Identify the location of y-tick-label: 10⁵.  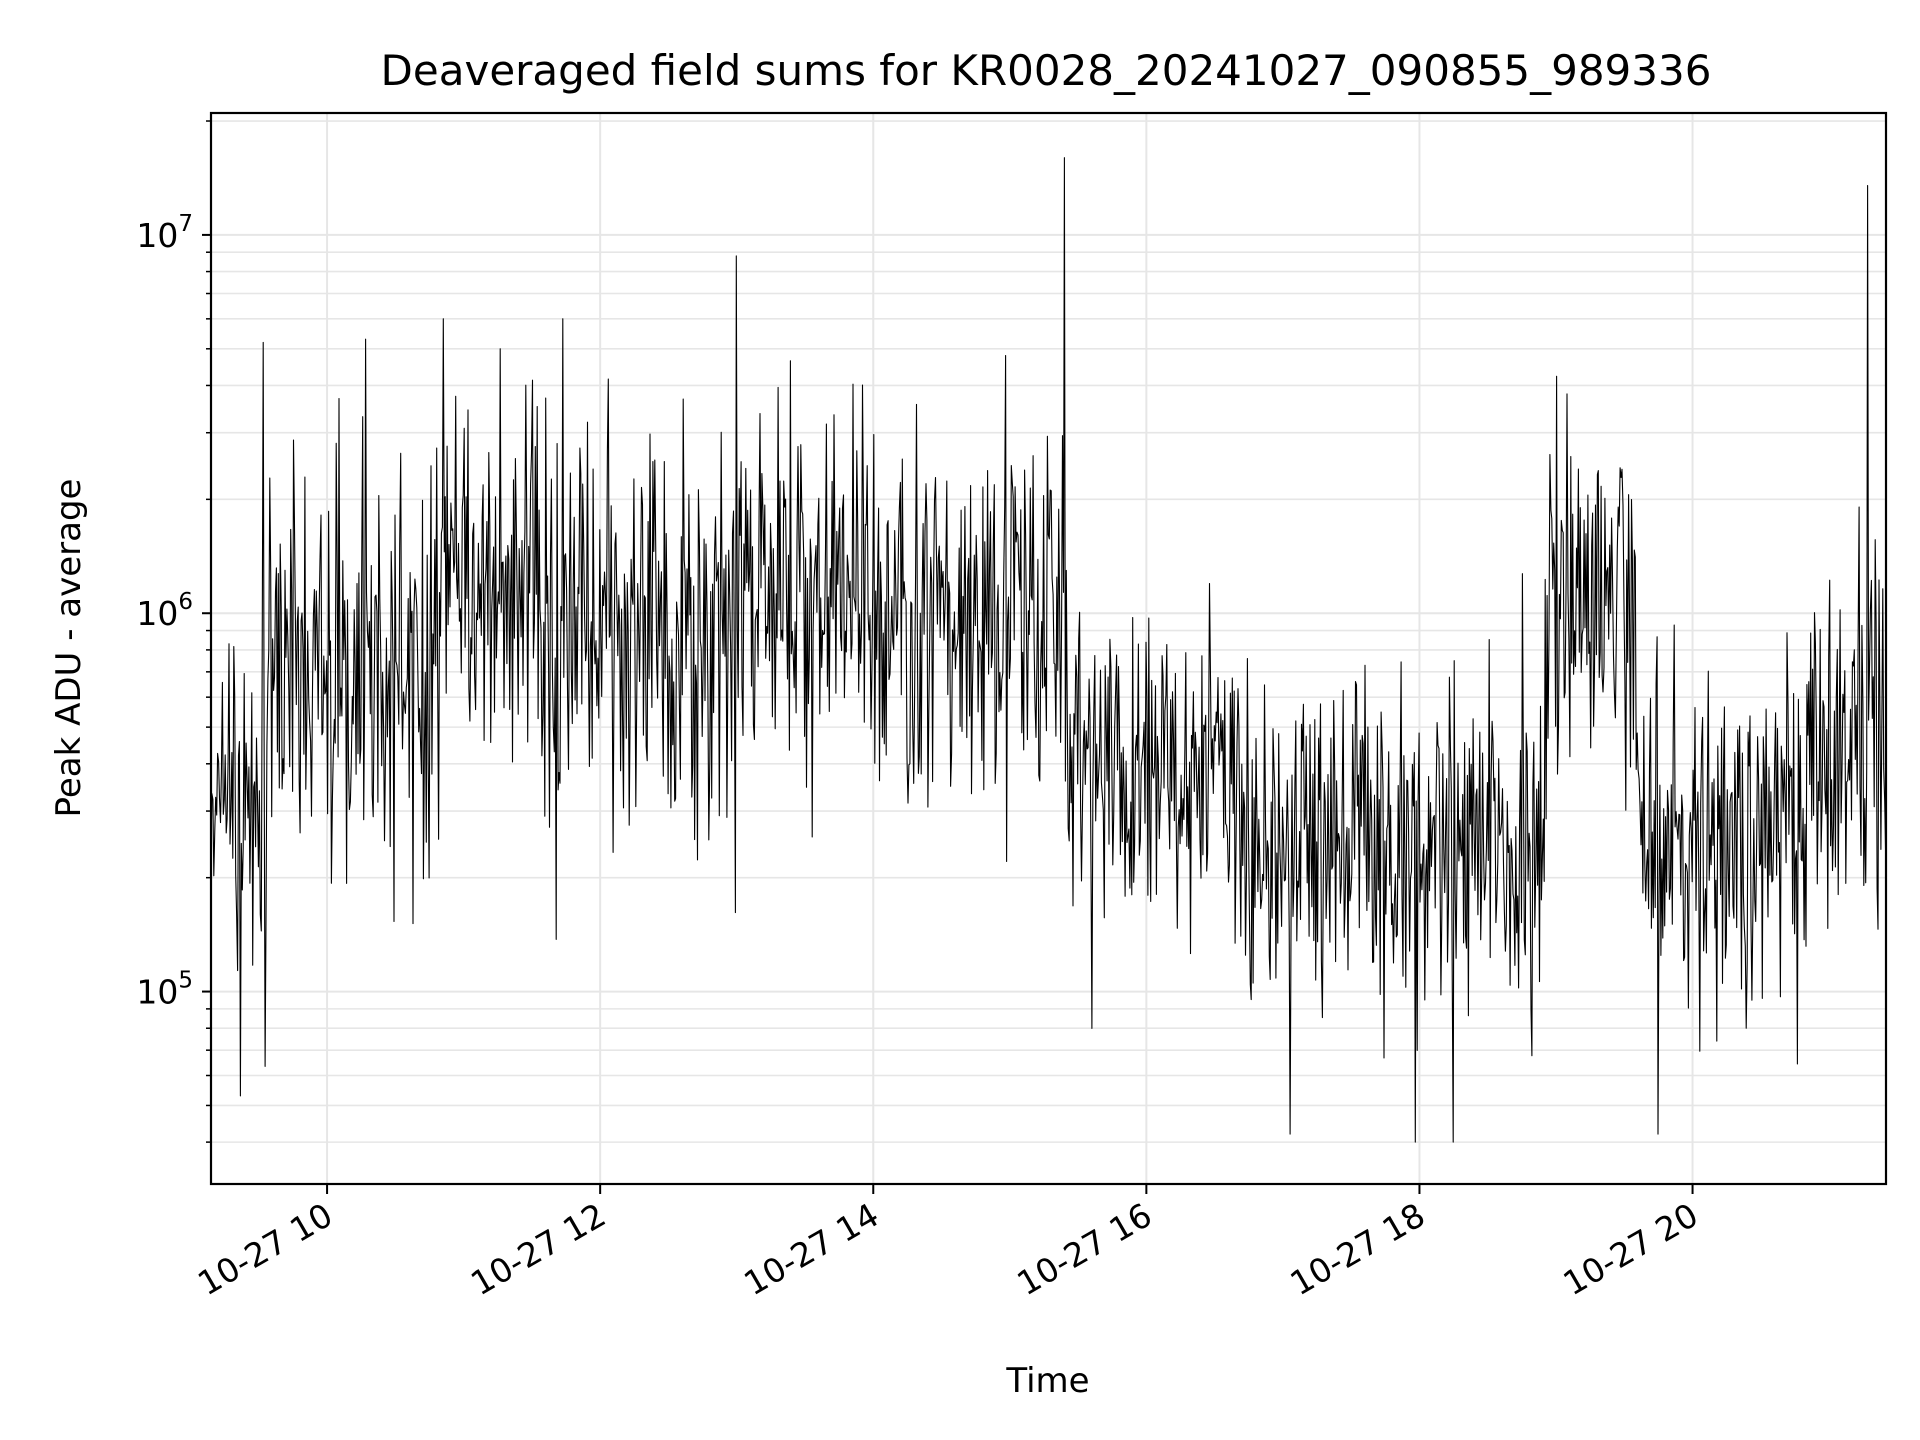
(164, 990).